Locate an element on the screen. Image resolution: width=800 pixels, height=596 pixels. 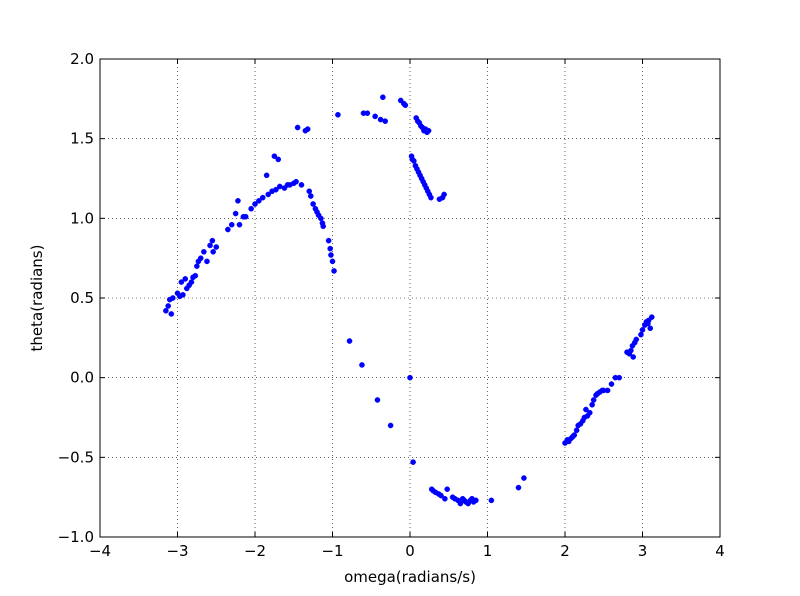
x-tick-label: 2 is located at coordinates (565, 551).